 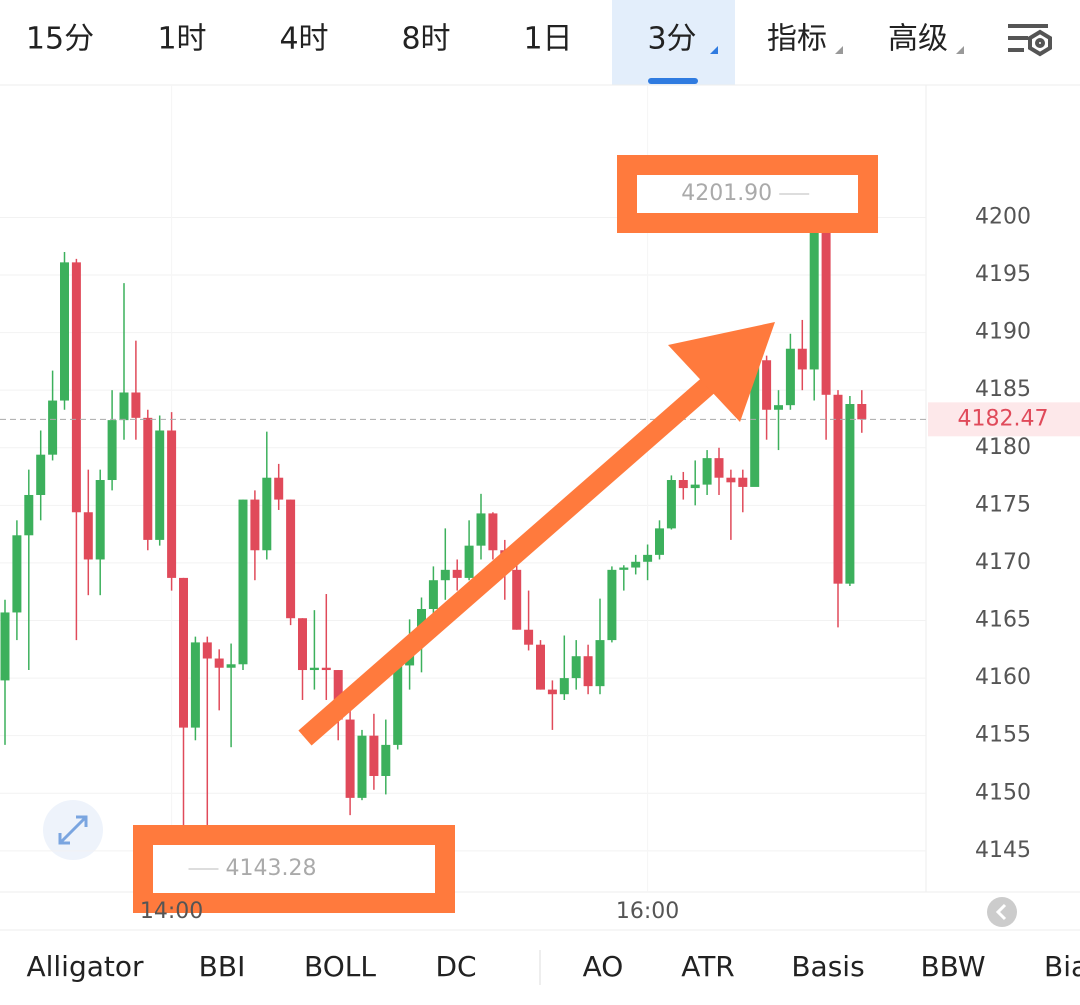 I want to click on indicator-tab: Basis, so click(x=827, y=966).